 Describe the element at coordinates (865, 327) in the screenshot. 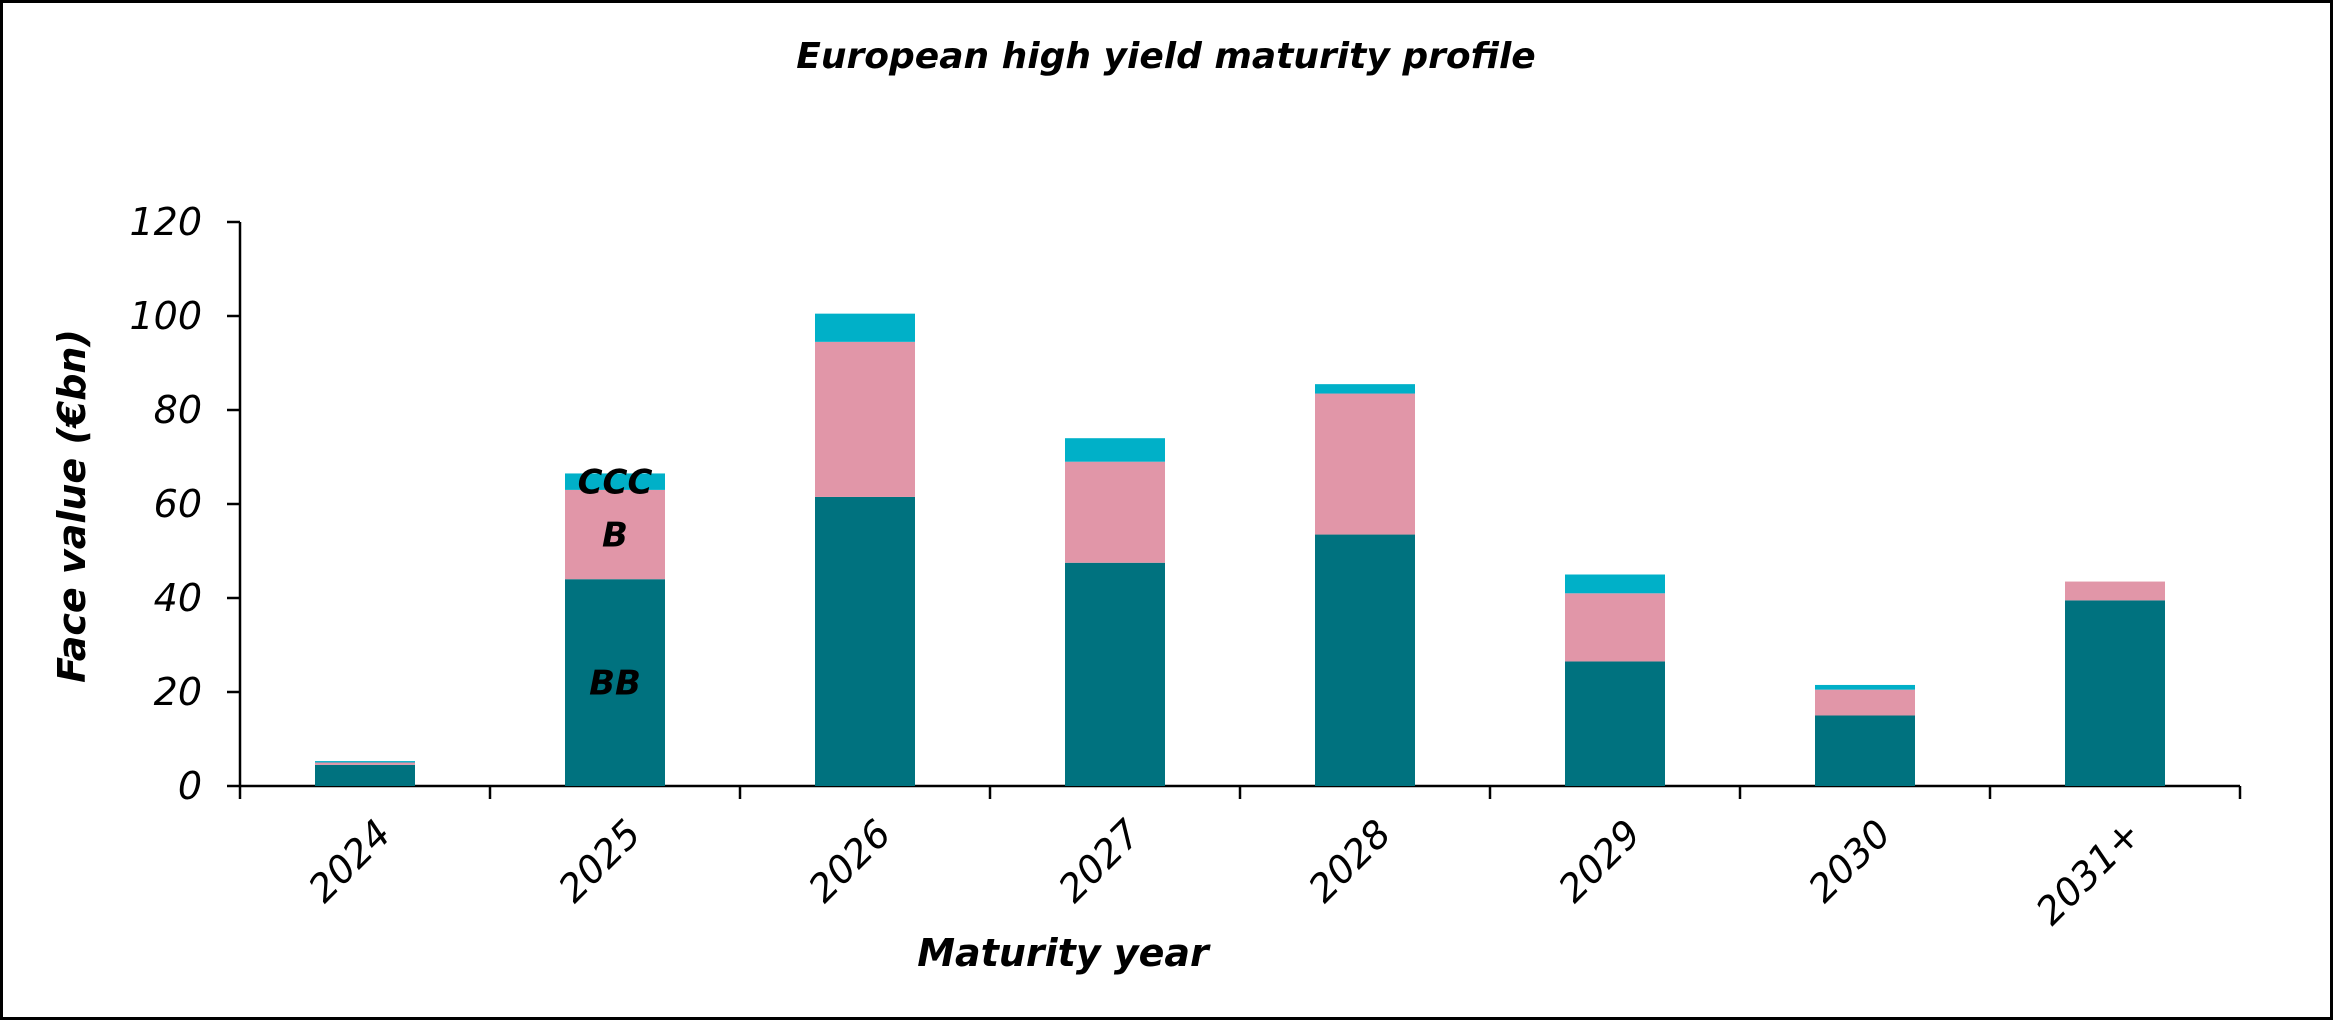

I see `bar-ccc-2026` at that location.